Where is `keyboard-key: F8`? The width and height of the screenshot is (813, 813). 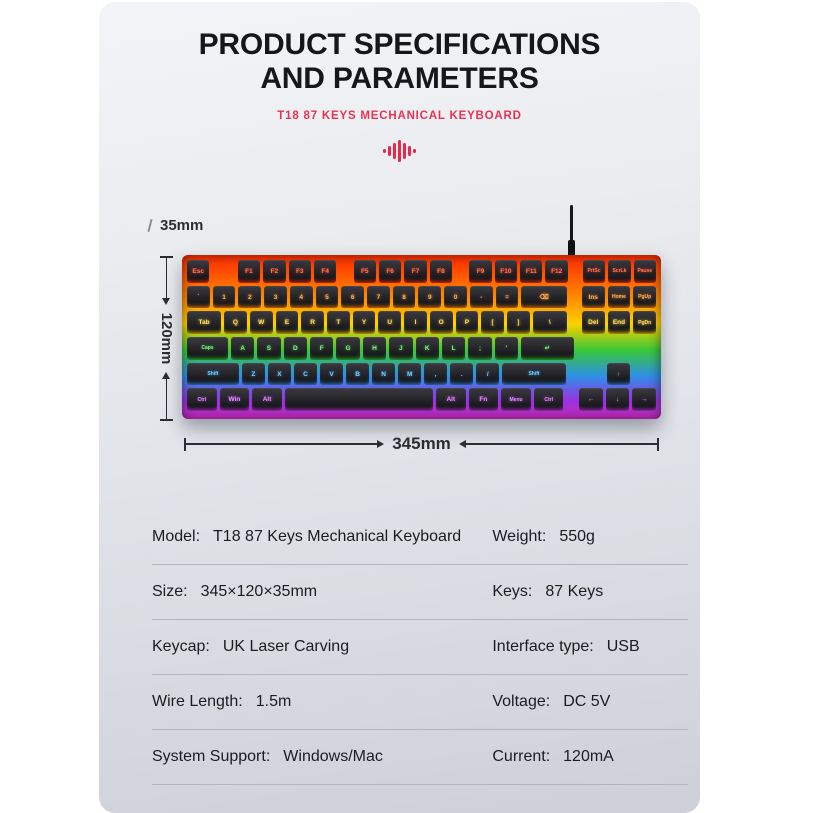 keyboard-key: F8 is located at coordinates (441, 271).